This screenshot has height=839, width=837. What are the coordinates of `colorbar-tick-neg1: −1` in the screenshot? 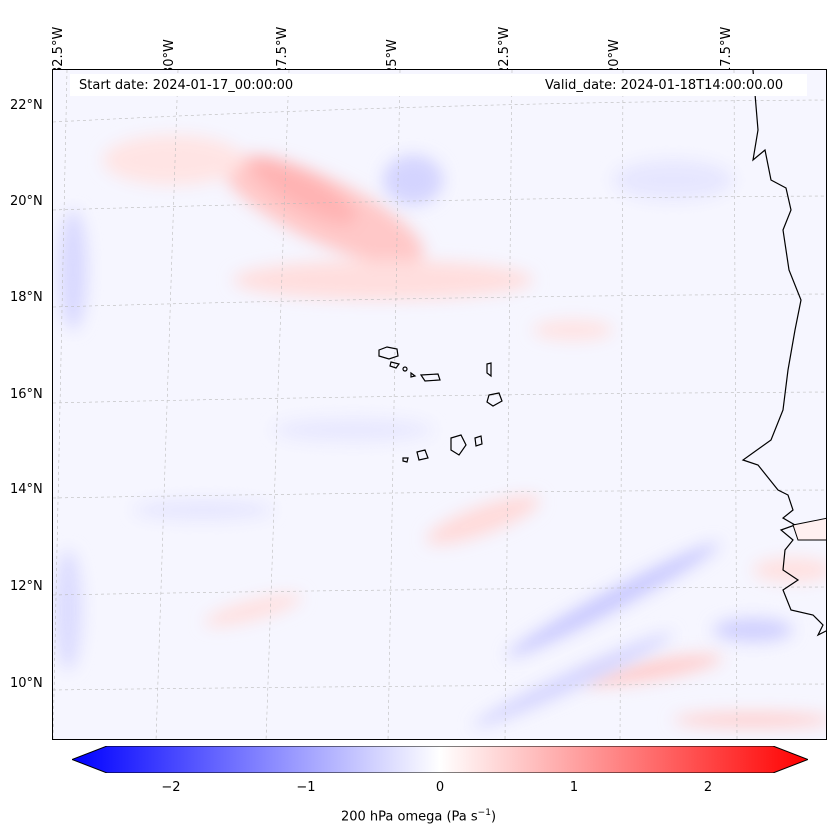 It's located at (306, 787).